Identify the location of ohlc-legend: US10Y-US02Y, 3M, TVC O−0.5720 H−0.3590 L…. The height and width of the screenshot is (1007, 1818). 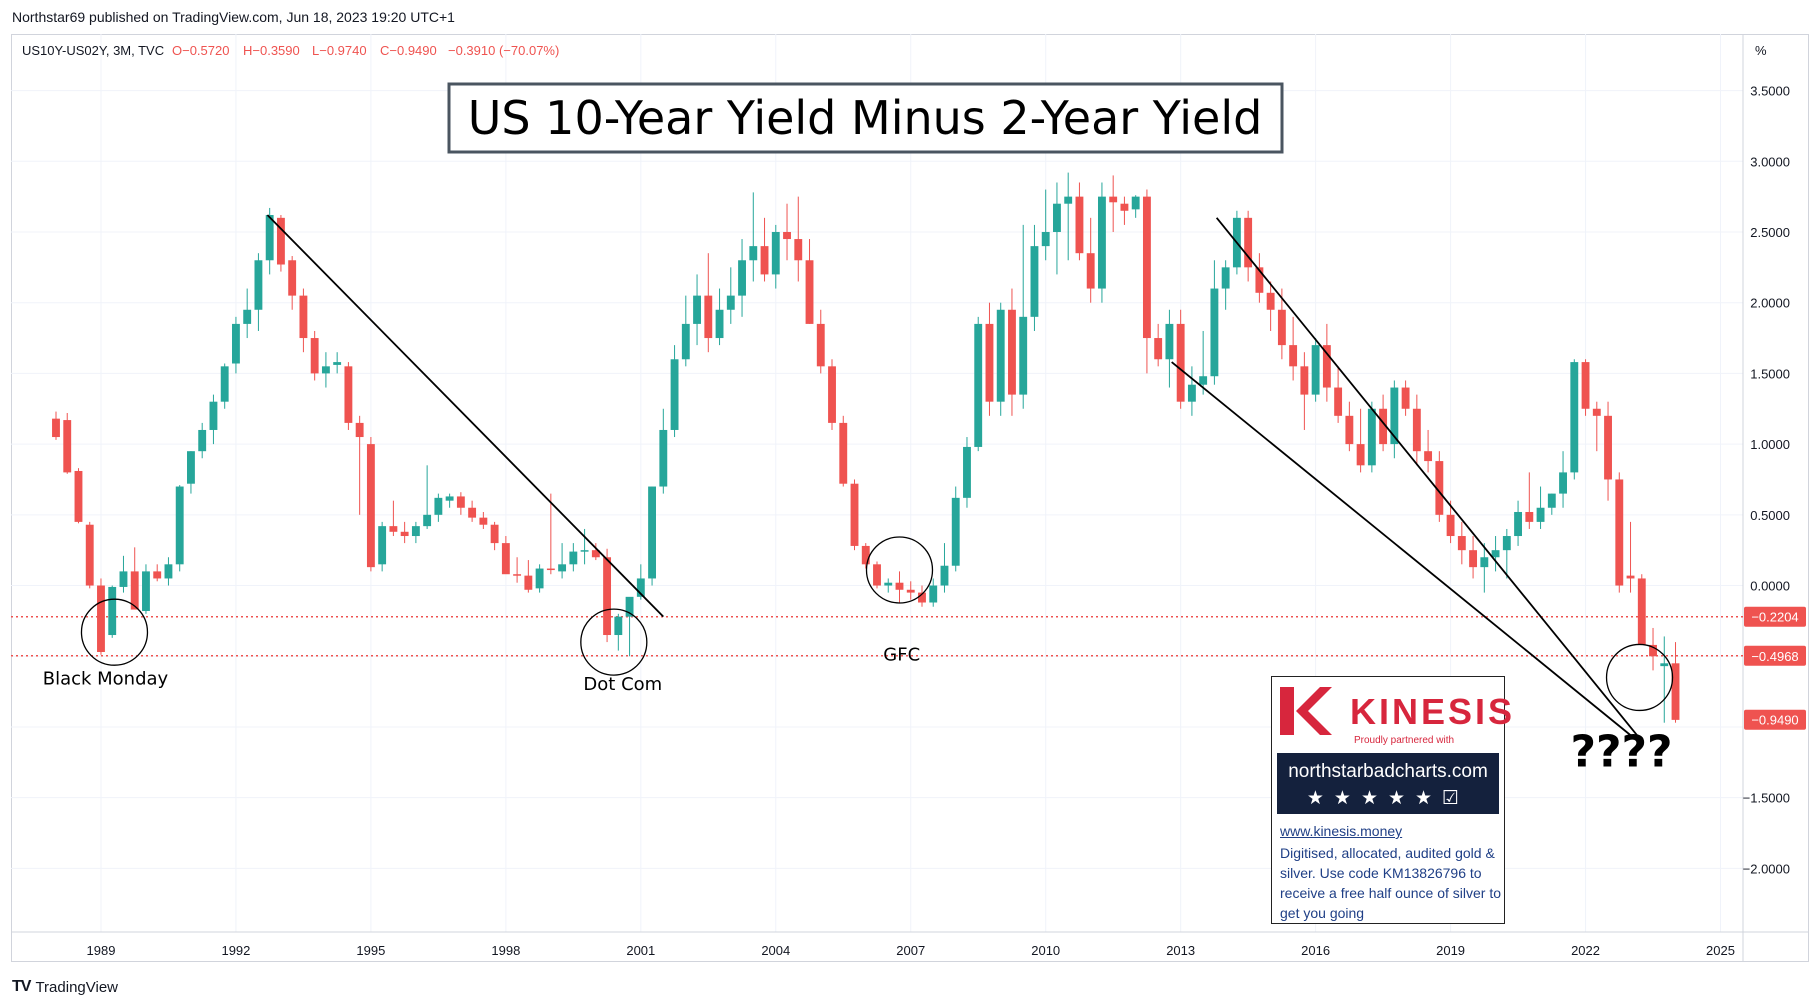
(290, 50).